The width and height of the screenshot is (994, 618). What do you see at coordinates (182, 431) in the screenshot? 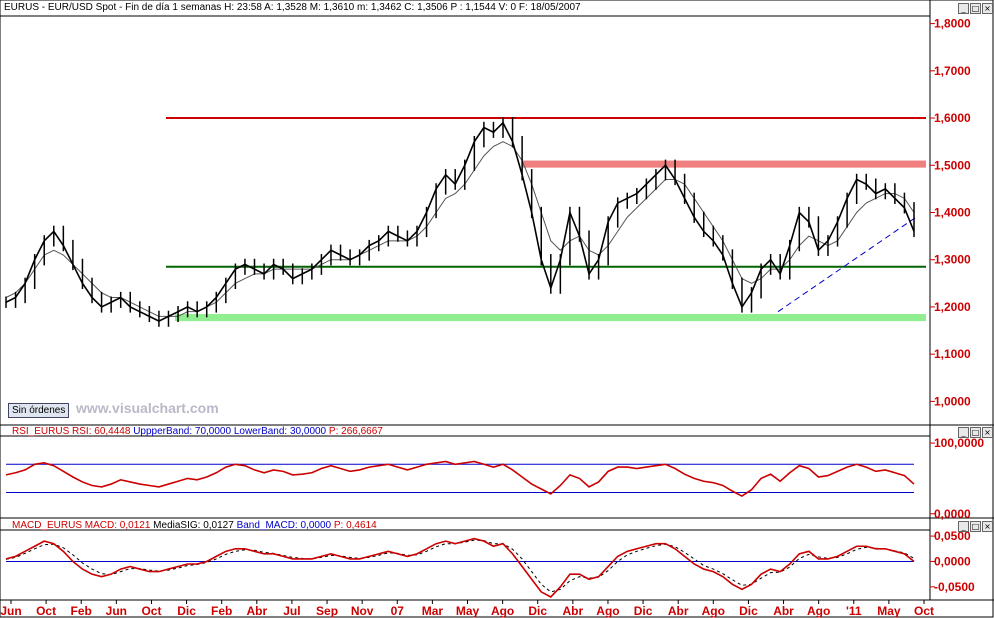
I see `rsi-upper-band: UppperBand: 70,0000` at bounding box center [182, 431].